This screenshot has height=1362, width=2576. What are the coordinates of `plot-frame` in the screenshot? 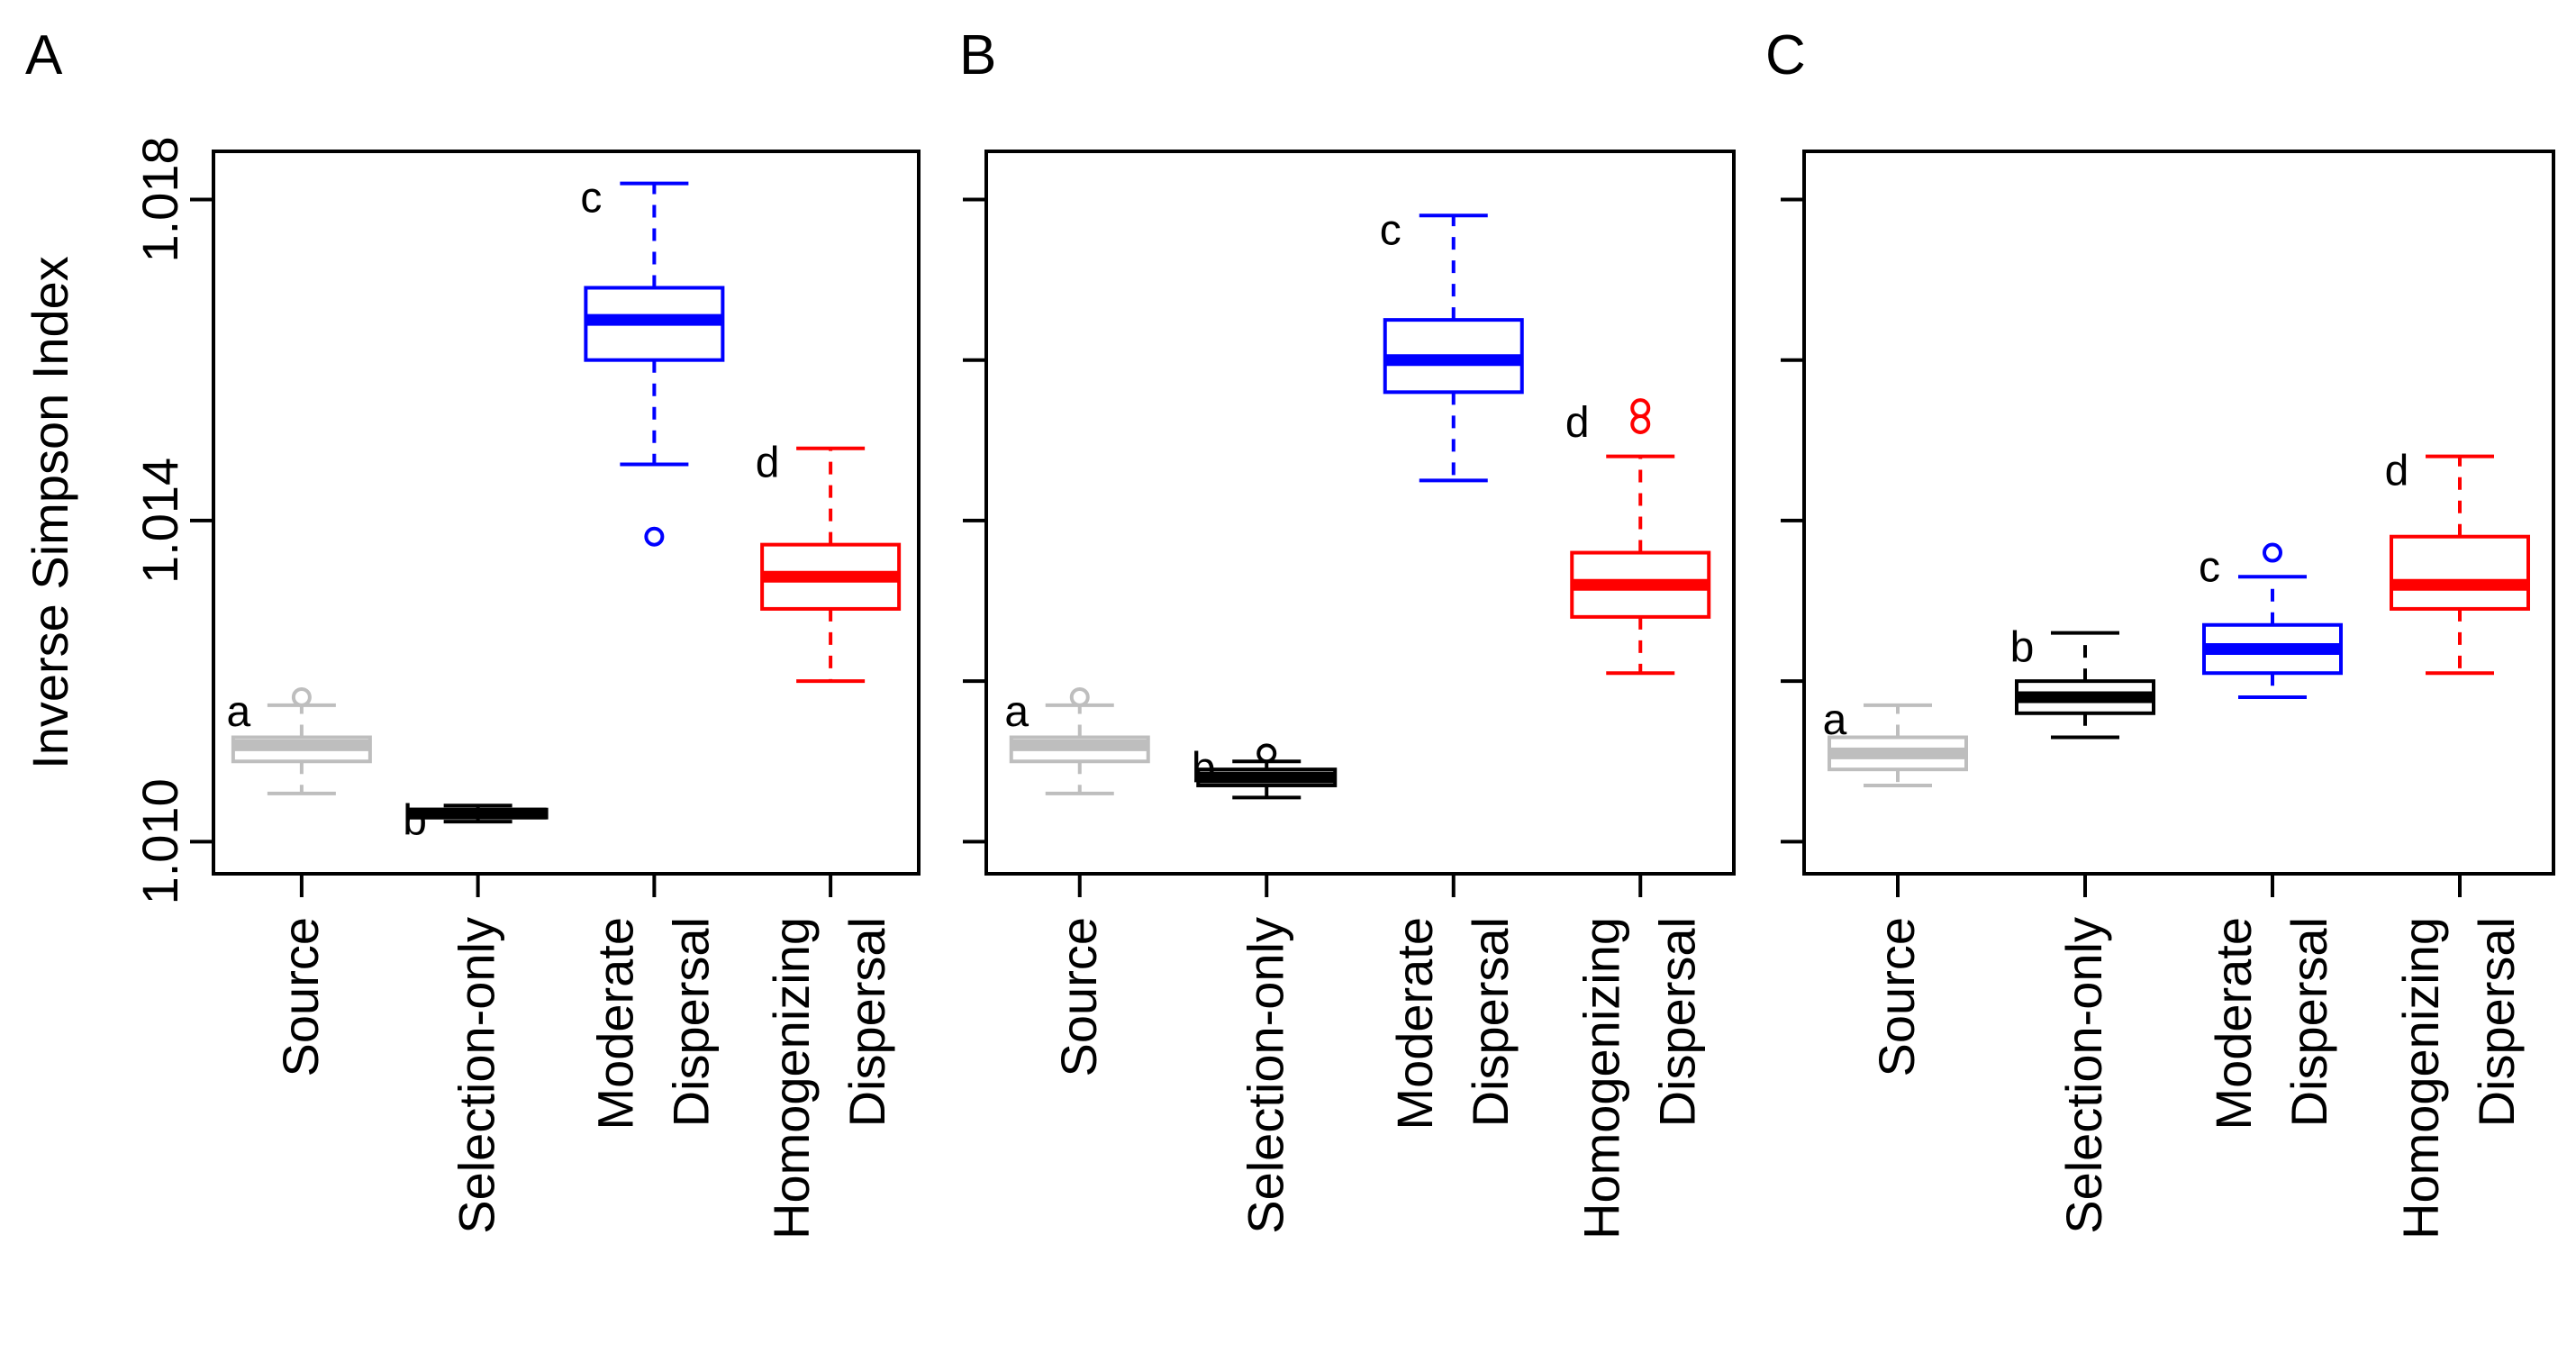 It's located at (566, 513).